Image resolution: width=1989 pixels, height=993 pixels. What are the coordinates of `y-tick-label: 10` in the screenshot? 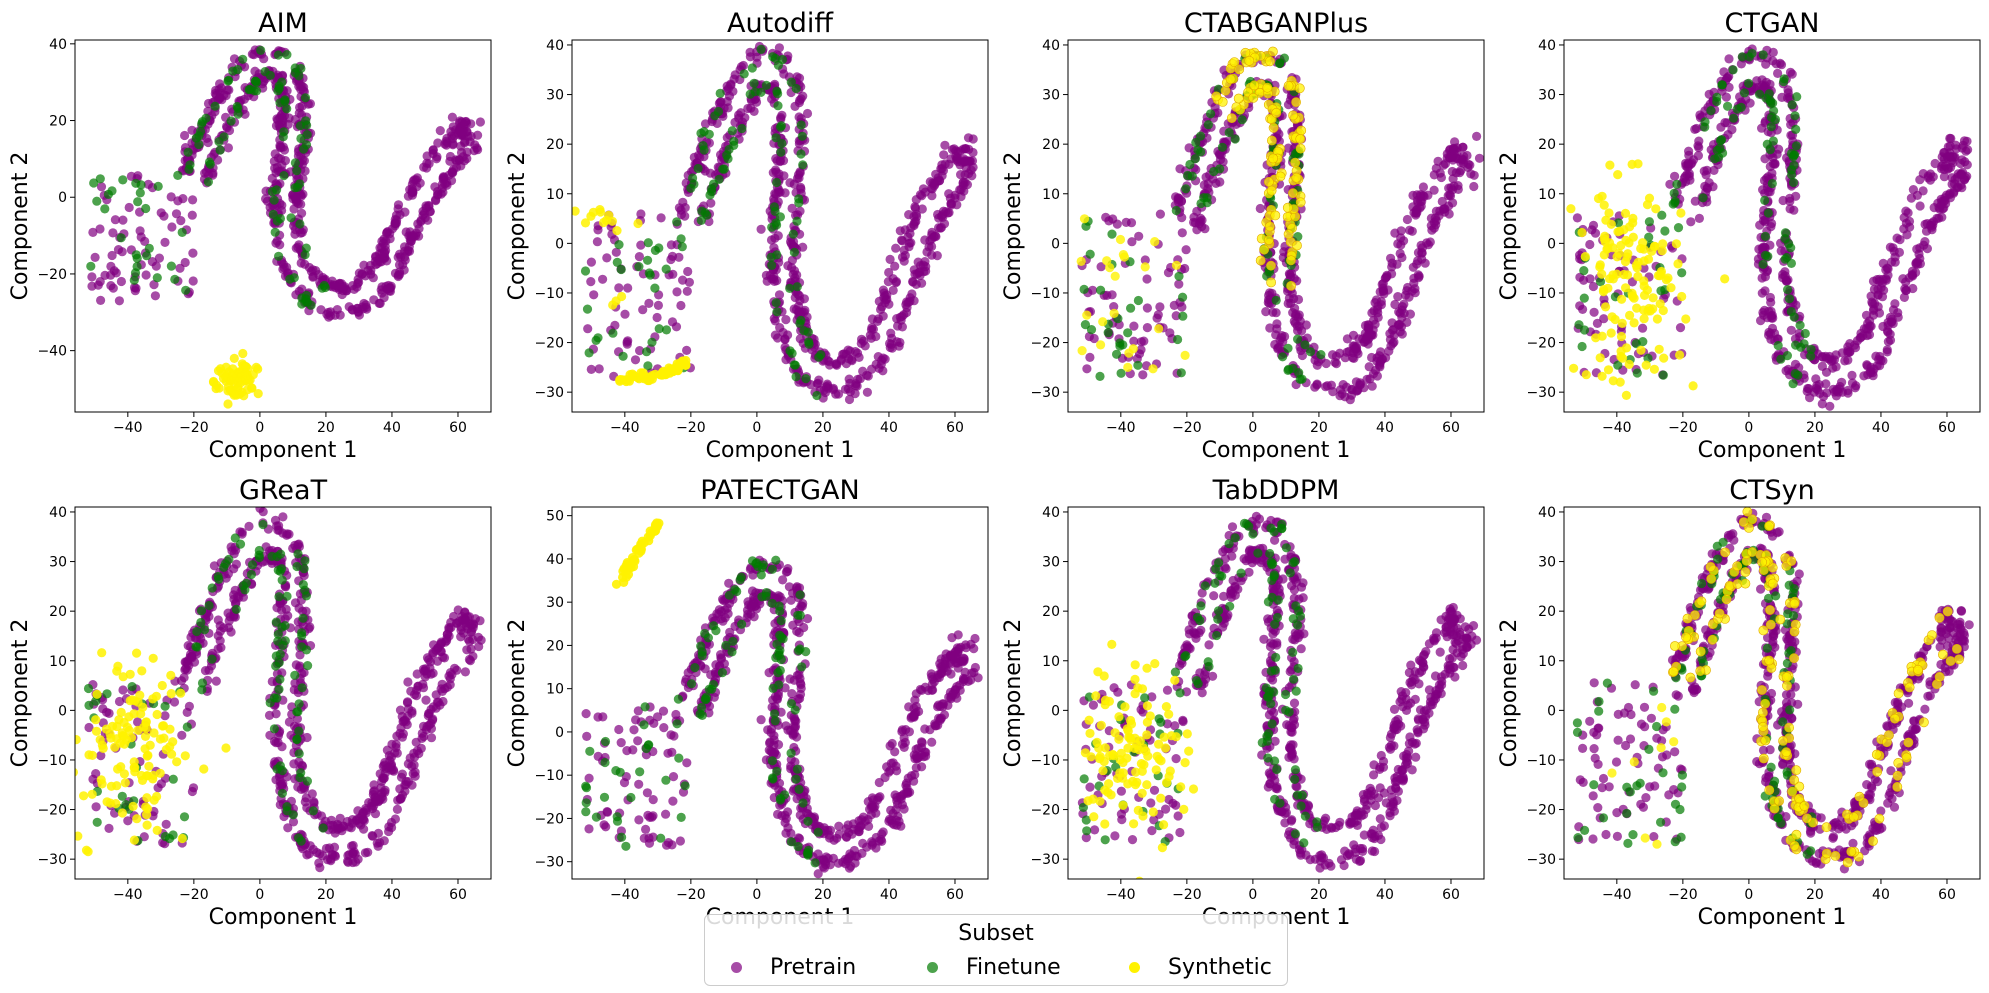 It's located at (1051, 195).